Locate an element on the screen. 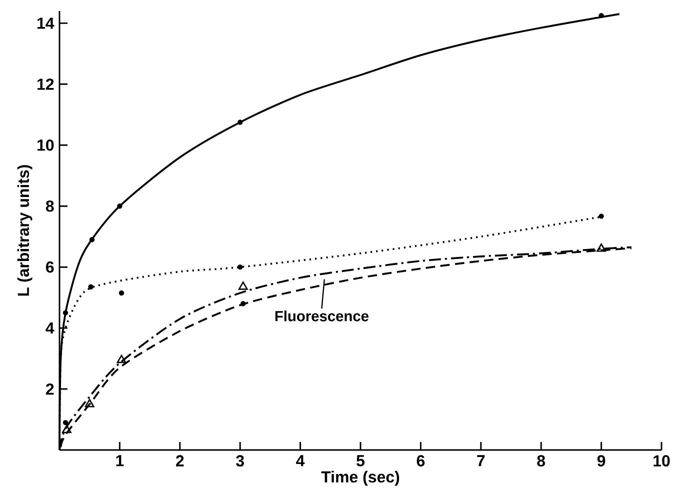 This screenshot has width=673, height=499. y-tick-label: 8 is located at coordinates (50, 206).